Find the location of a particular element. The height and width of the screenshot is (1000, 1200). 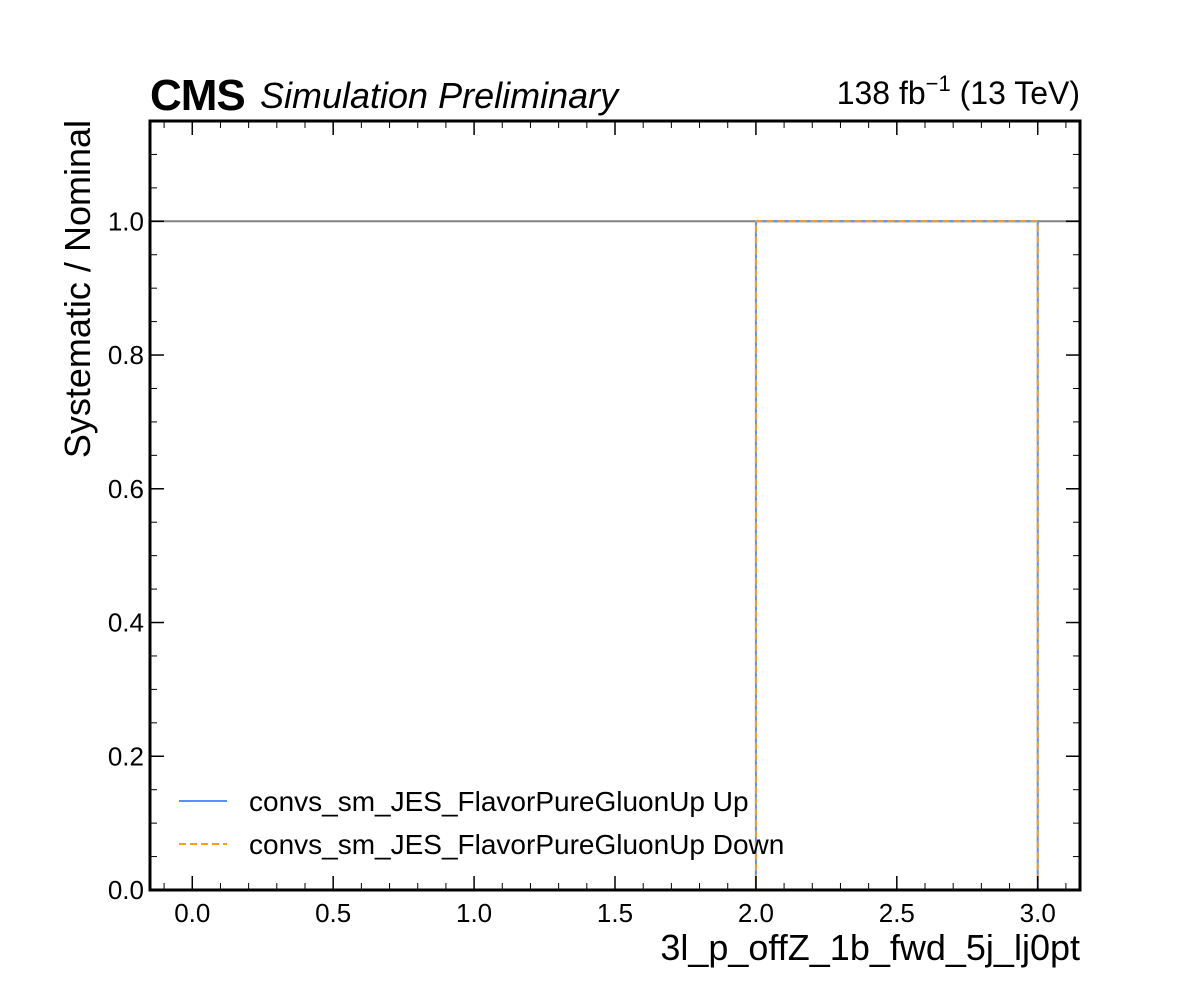

x-tick-label: 1.5 is located at coordinates (615, 913).